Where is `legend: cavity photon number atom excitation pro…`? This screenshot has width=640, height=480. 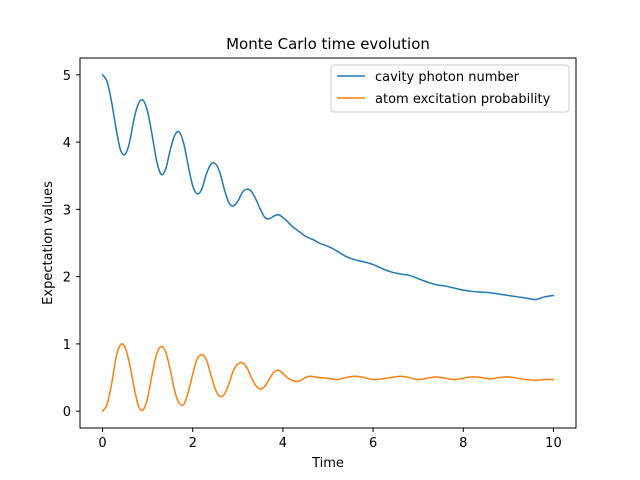
legend: cavity photon number atom excitation pro… is located at coordinates (450, 88).